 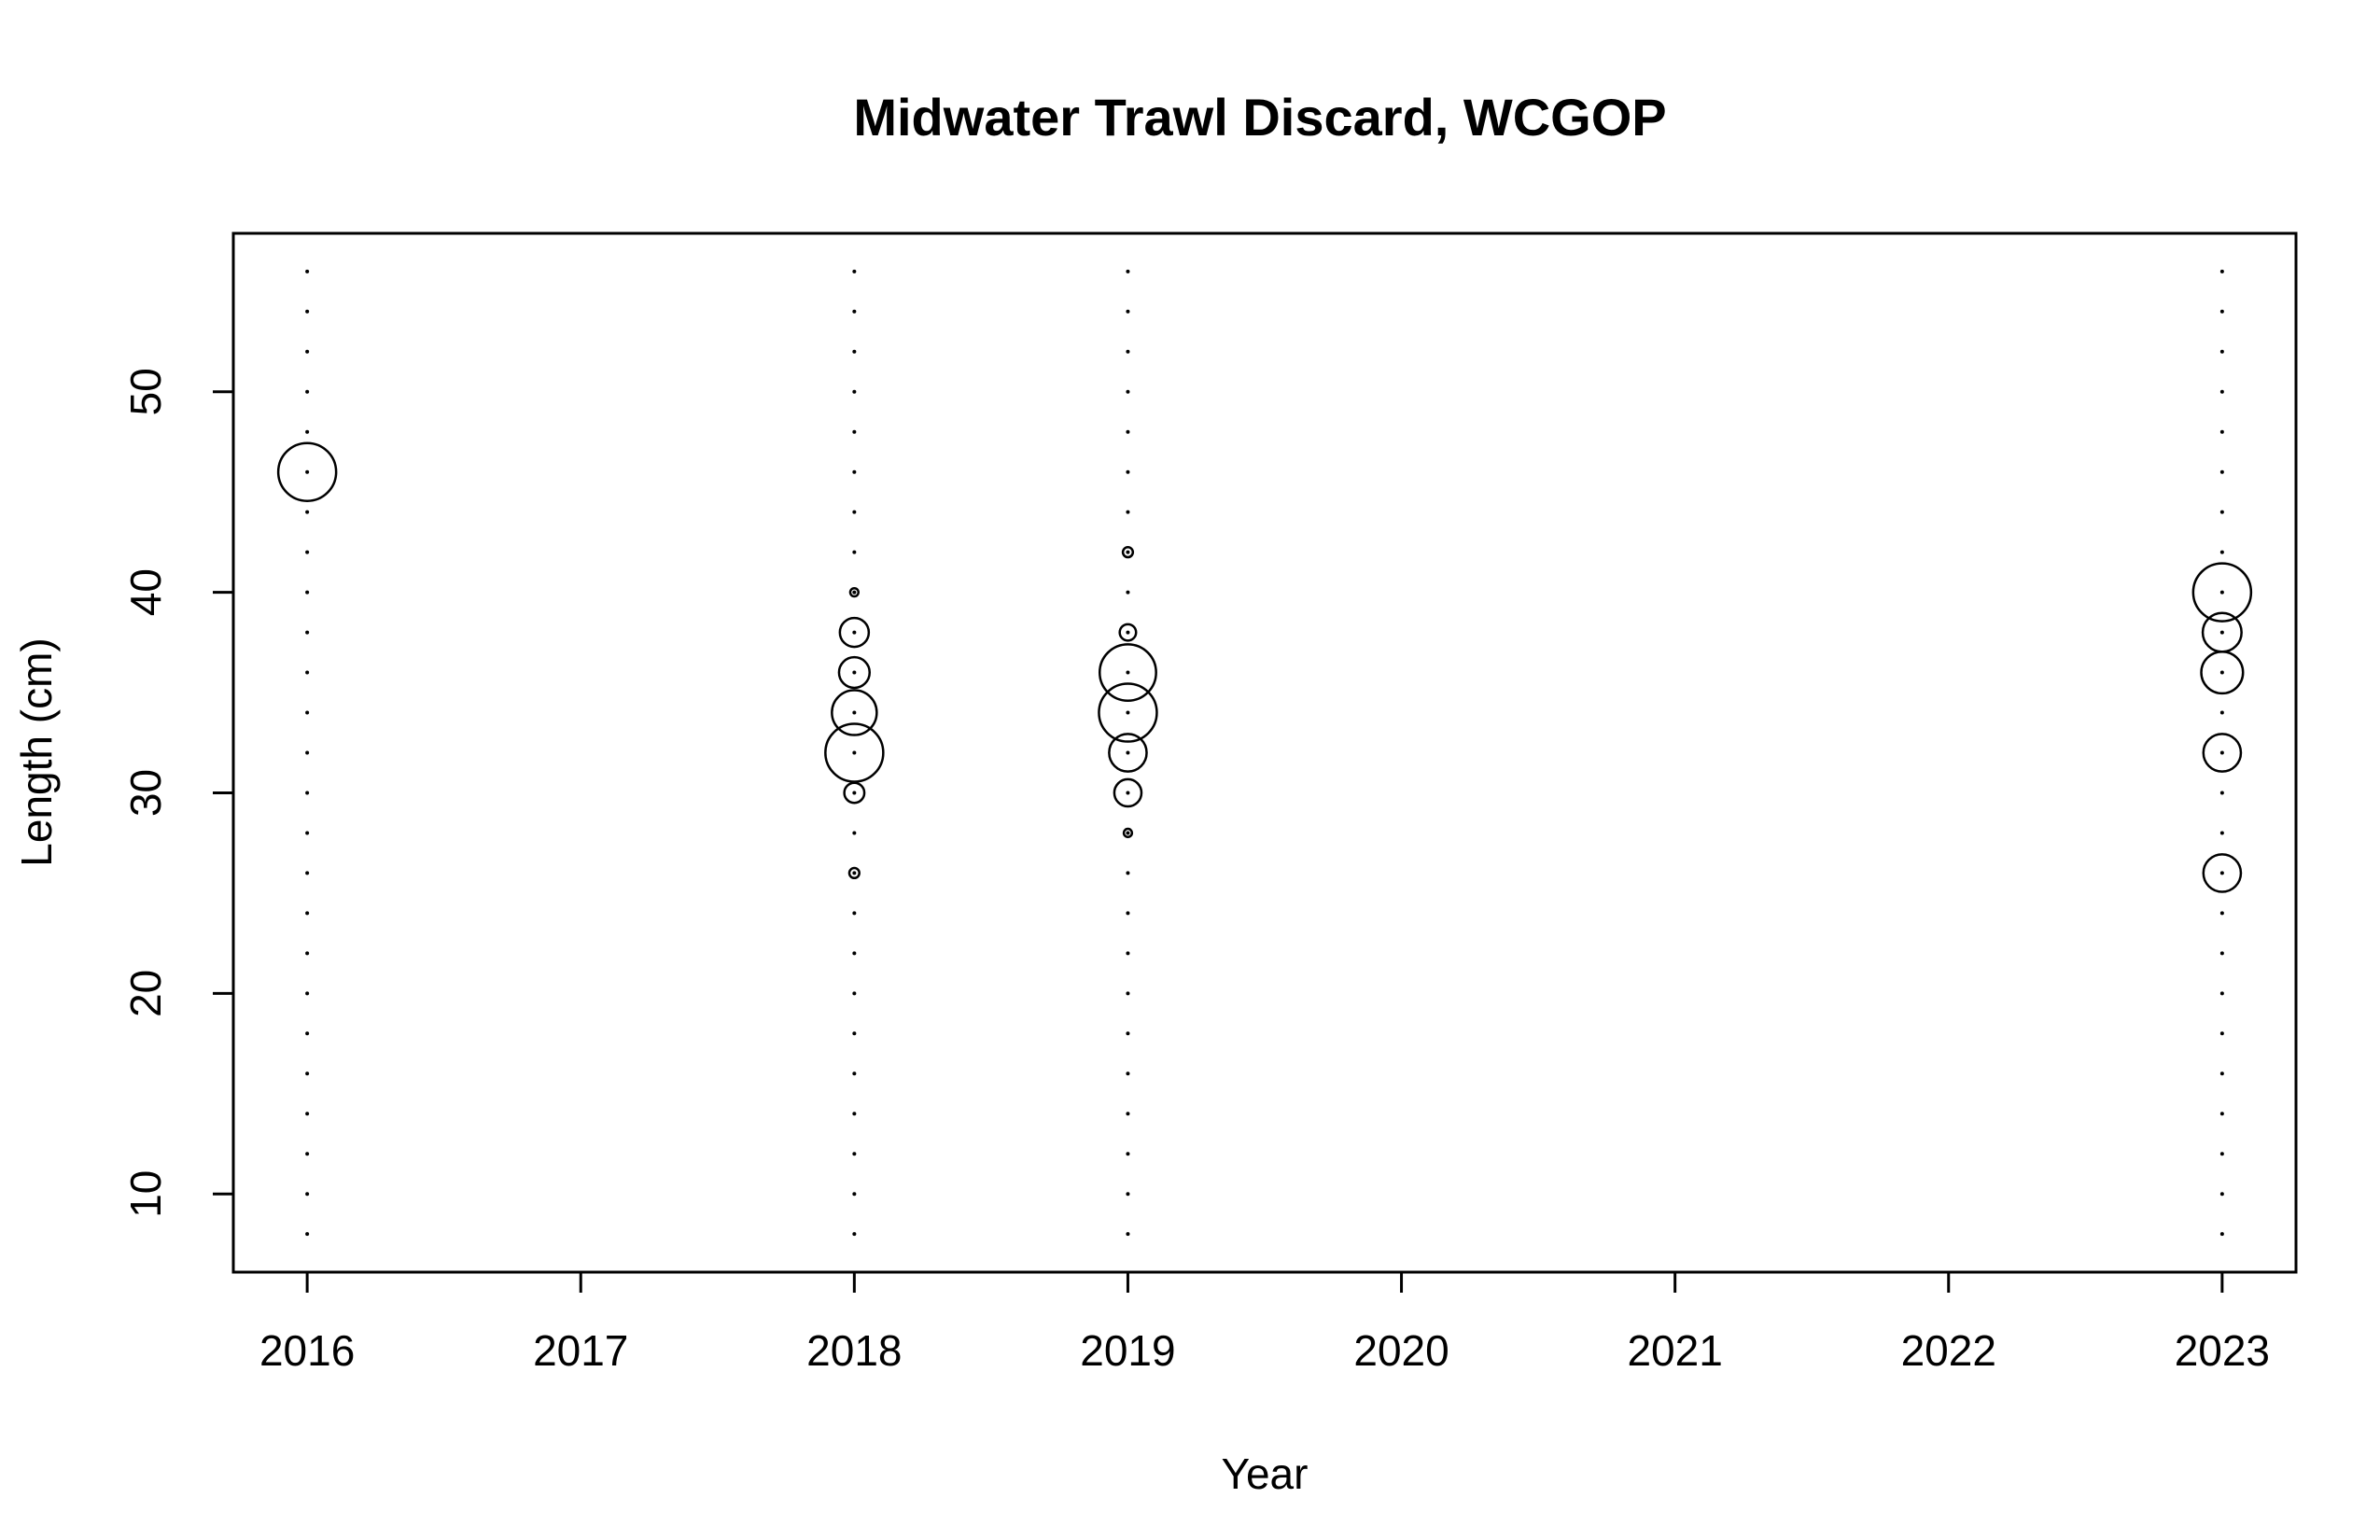 I want to click on y-tick-label: 20, so click(x=145, y=994).